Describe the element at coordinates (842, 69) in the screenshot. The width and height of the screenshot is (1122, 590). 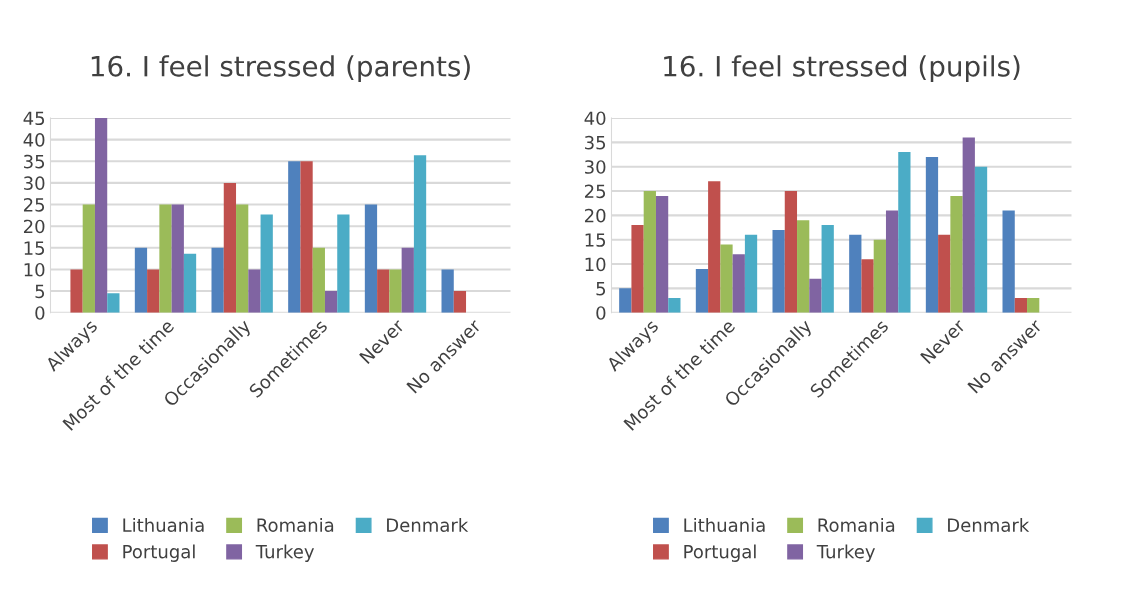
I see `chart-title: 16. I feel stressed (pupils)` at that location.